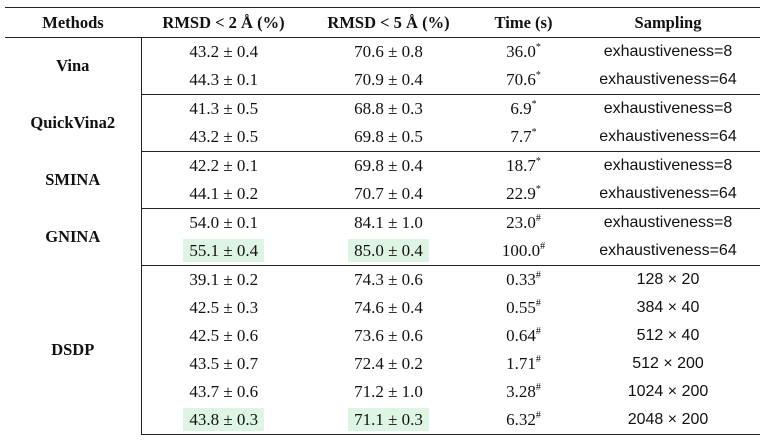  I want to click on rmsd-2-value: 54.0 ± 0.1, so click(224, 222).